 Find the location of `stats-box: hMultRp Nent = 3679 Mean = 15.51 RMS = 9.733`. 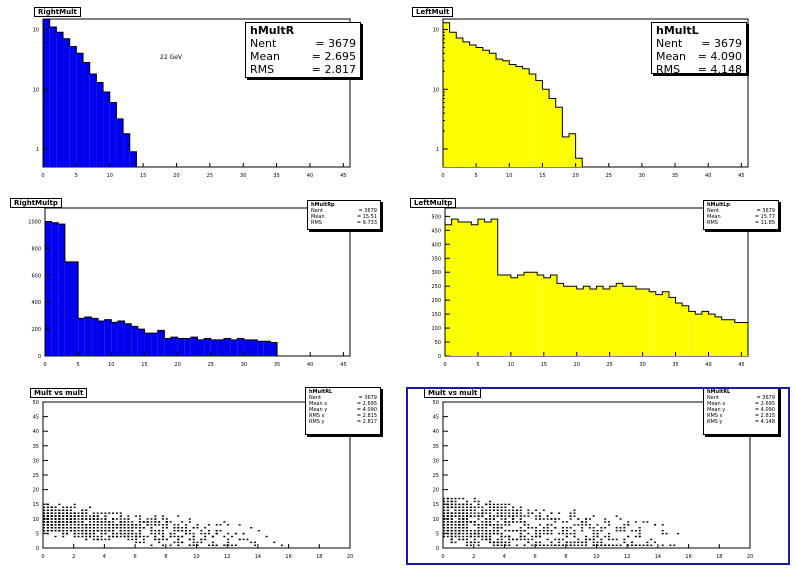

stats-box: hMultRp Nent = 3679 Mean = 15.51 RMS = 9.733 is located at coordinates (344, 215).